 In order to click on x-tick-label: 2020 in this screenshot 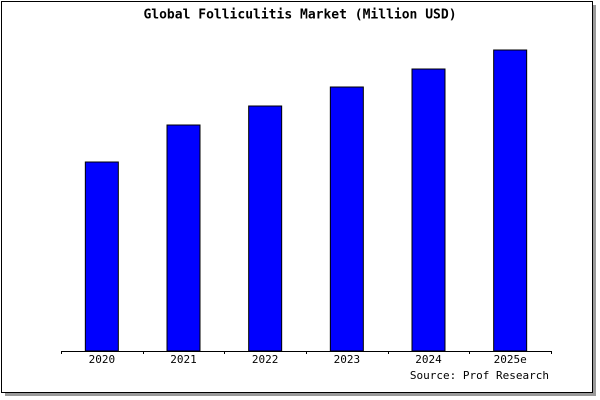, I will do `click(102, 359)`.